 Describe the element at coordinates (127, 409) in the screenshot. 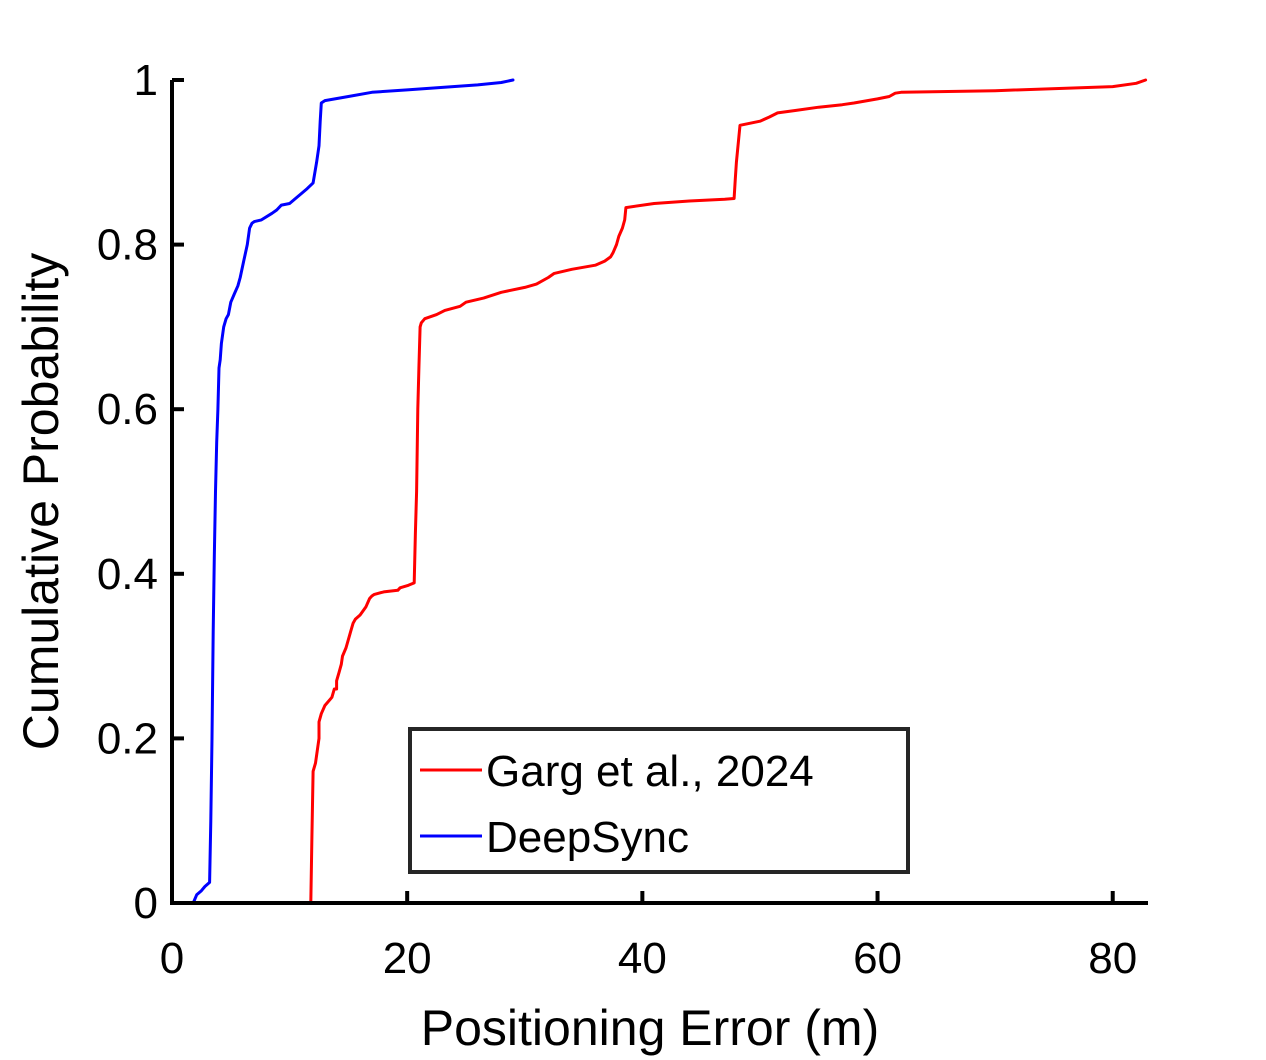

I see `y-tick-label: 0.6` at that location.